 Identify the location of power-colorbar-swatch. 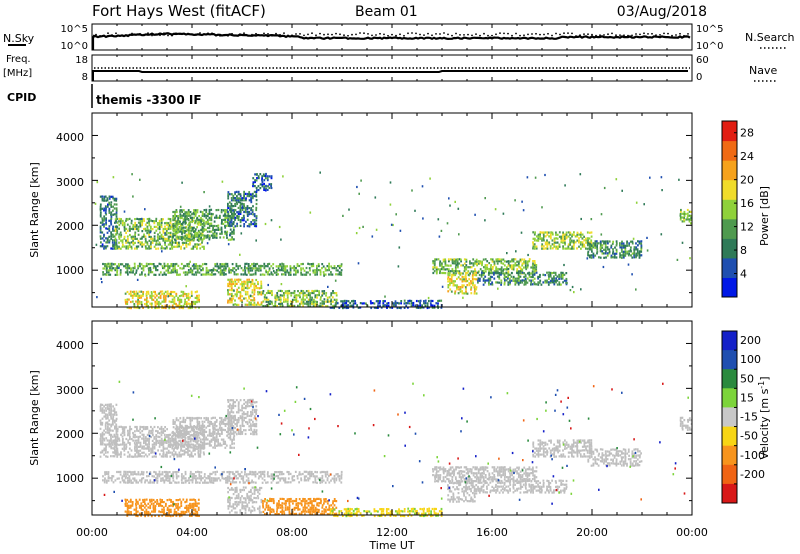
(729, 189).